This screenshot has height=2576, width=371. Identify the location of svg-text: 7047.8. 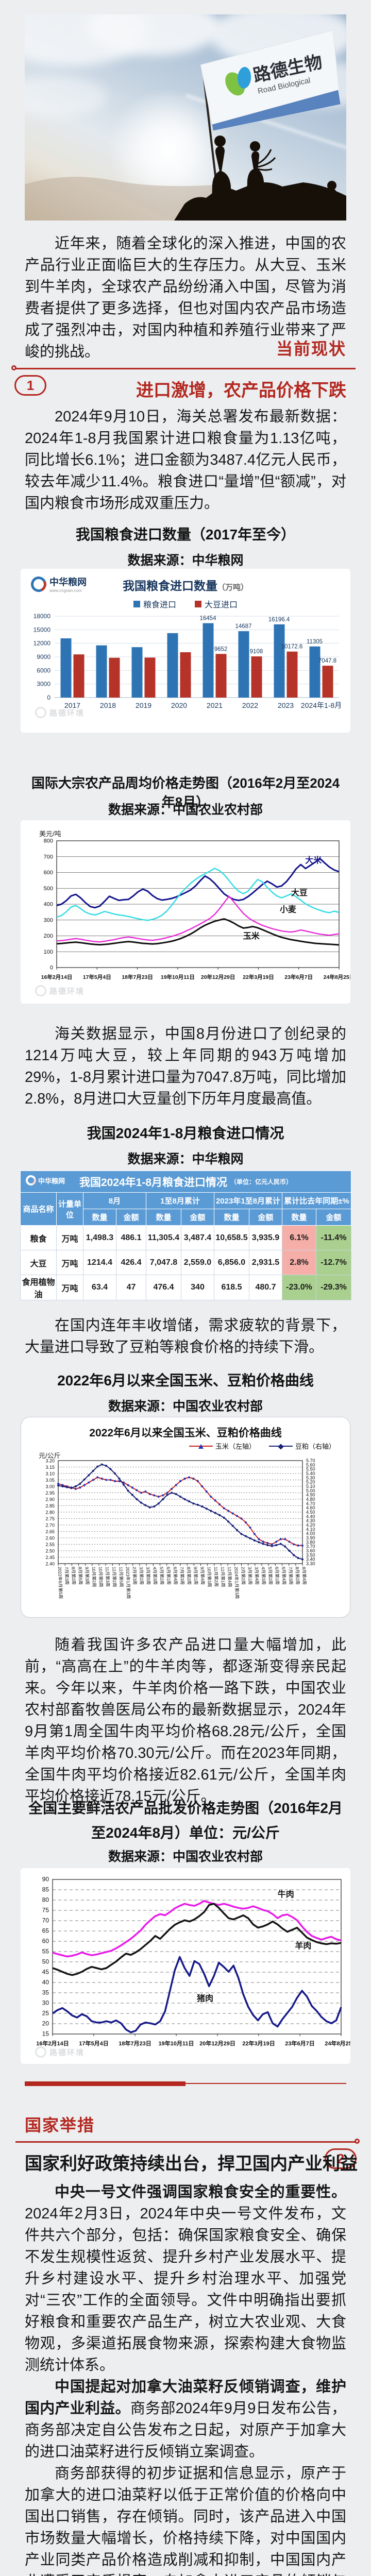
(327, 661).